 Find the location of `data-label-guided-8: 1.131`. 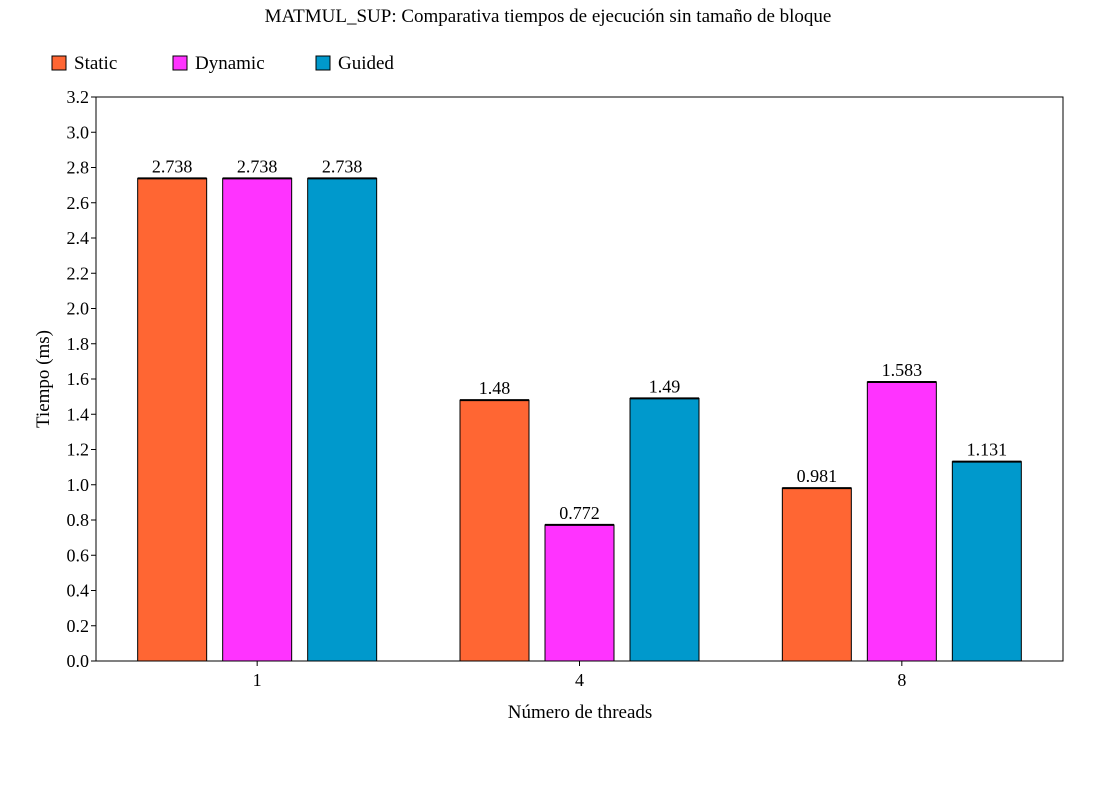

data-label-guided-8: 1.131 is located at coordinates (987, 450).